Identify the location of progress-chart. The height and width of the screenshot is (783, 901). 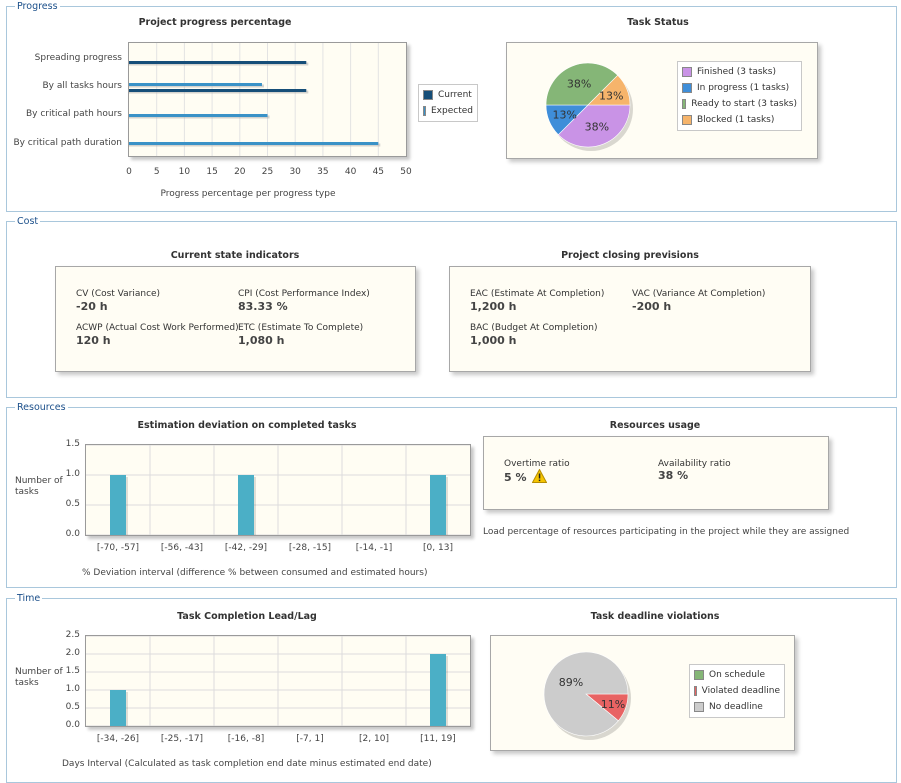
(267, 99).